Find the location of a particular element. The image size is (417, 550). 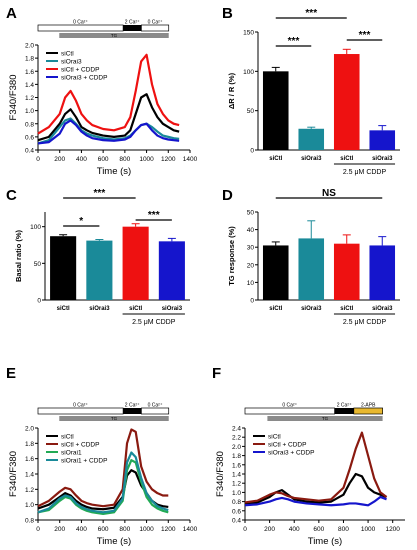

y-axis-label: Basal ratio (%) is located at coordinates (18, 255).